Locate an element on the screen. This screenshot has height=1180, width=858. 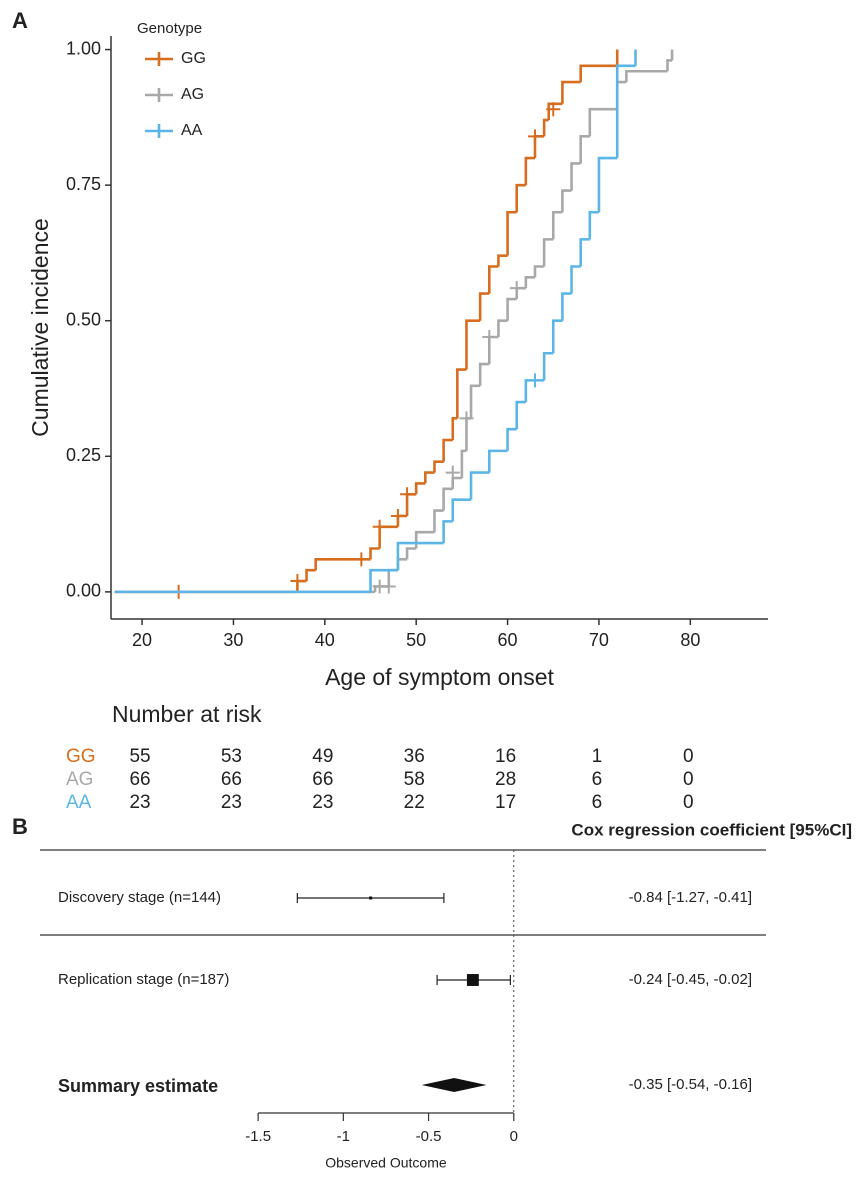
risk-value: 53 is located at coordinates (231, 756).